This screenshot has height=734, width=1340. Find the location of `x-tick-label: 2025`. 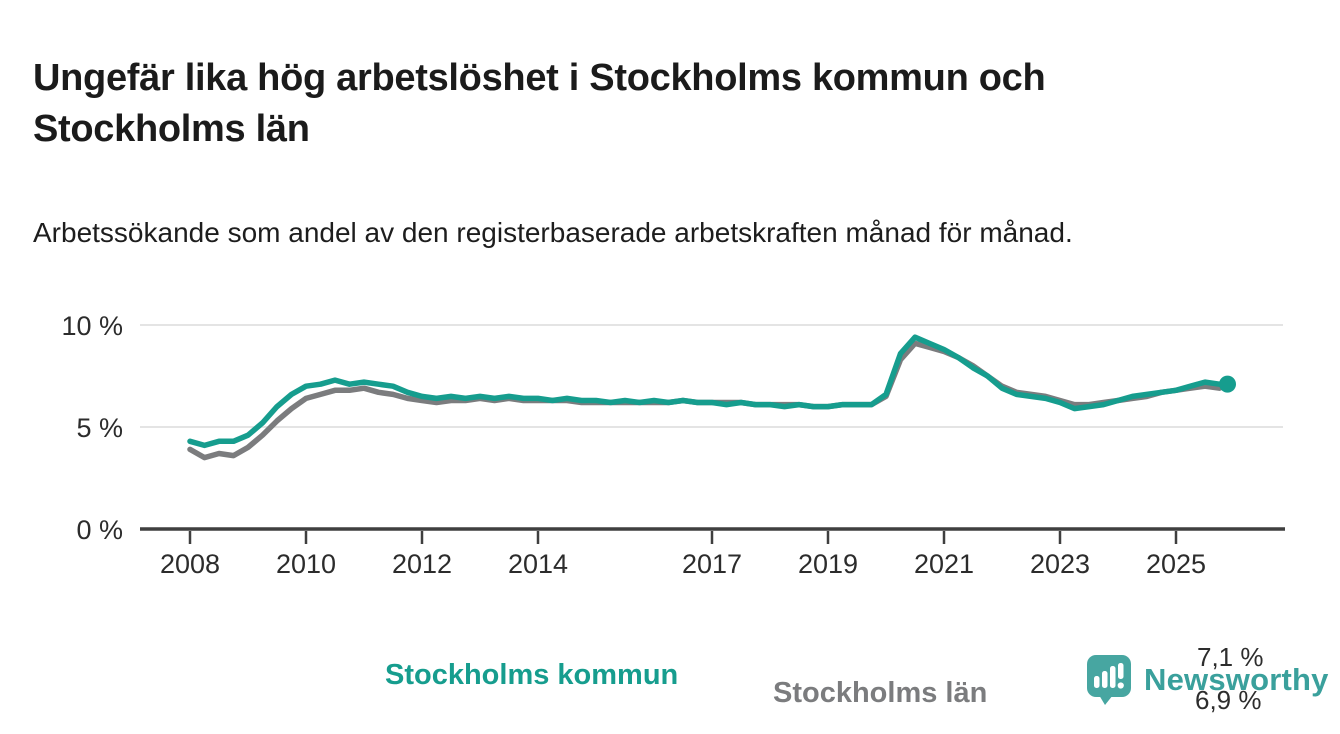

x-tick-label: 2025 is located at coordinates (1176, 564).